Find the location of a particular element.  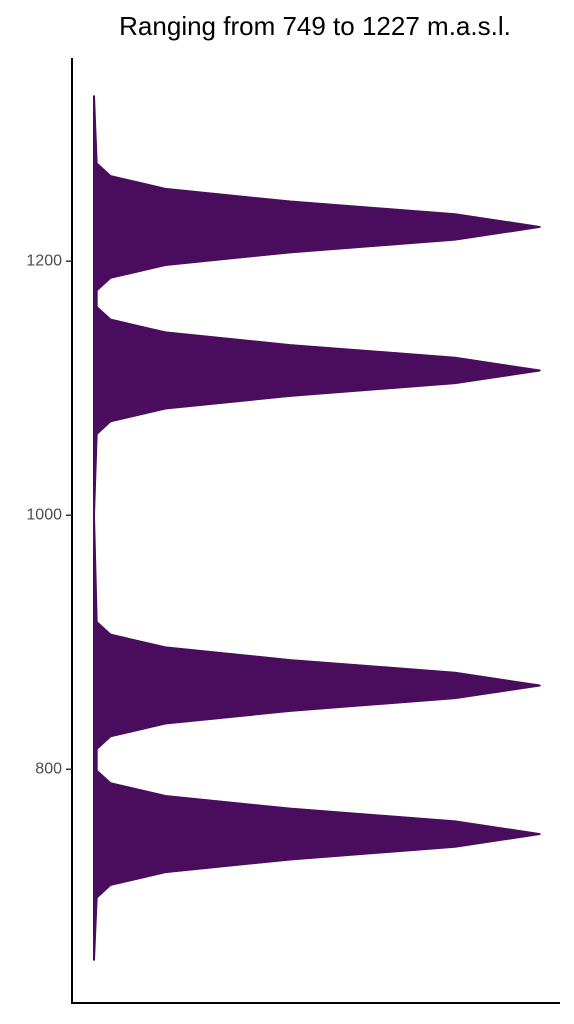

y-tick-label: 1200 is located at coordinates (44, 260).